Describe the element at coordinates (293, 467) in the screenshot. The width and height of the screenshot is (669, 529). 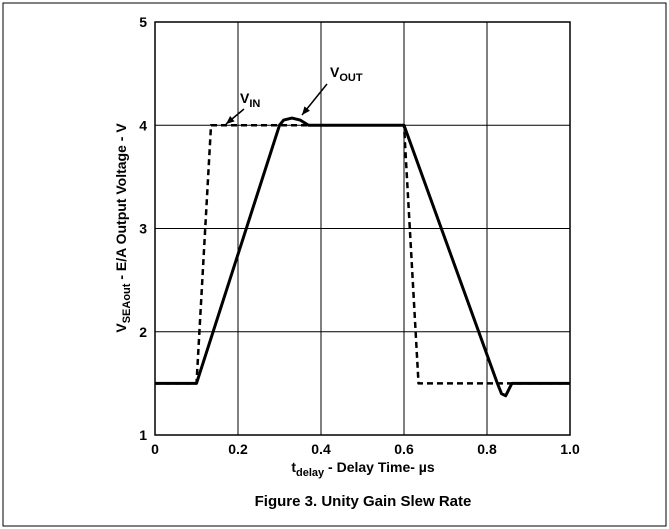
I see `x-label-main: t` at that location.